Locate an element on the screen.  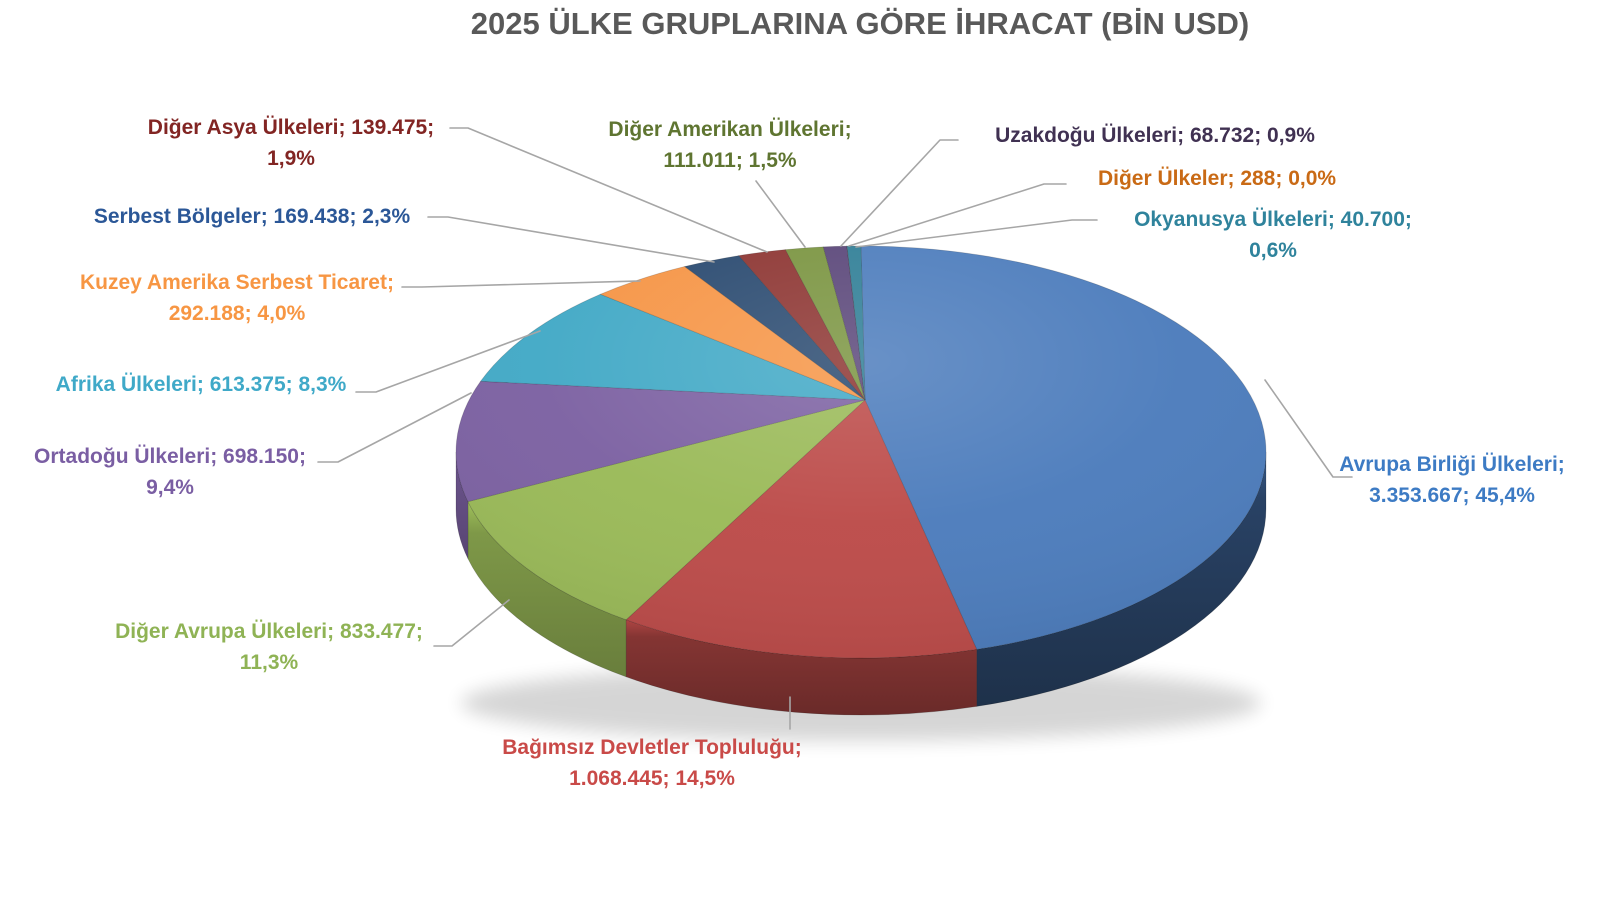
pie-label-serbest-bolgeler: Serbest Bölgeler; 169.438; 2,3% is located at coordinates (252, 216).